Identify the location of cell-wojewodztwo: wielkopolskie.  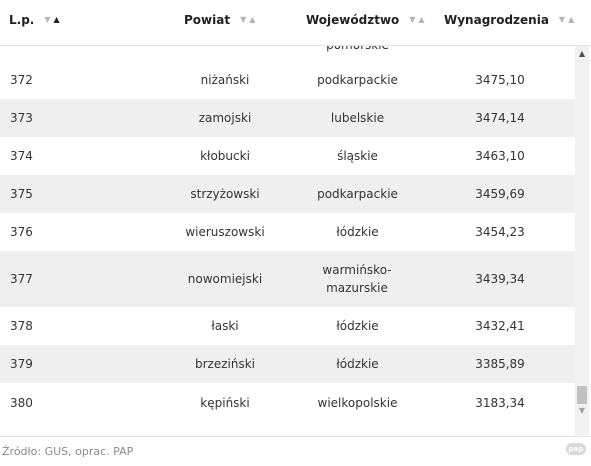
(357, 403).